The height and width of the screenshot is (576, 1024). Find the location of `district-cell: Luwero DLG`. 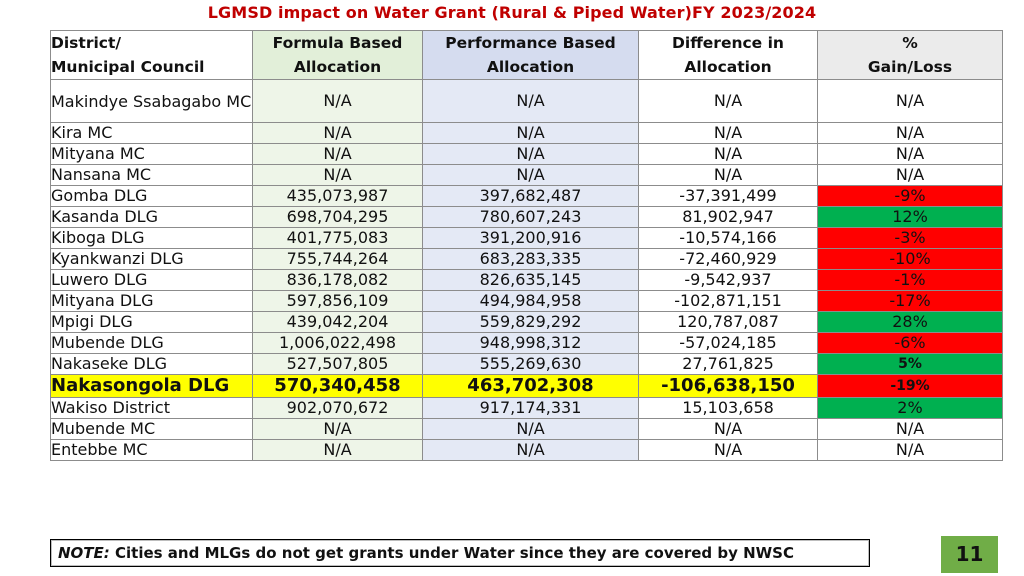

district-cell: Luwero DLG is located at coordinates (151, 280).